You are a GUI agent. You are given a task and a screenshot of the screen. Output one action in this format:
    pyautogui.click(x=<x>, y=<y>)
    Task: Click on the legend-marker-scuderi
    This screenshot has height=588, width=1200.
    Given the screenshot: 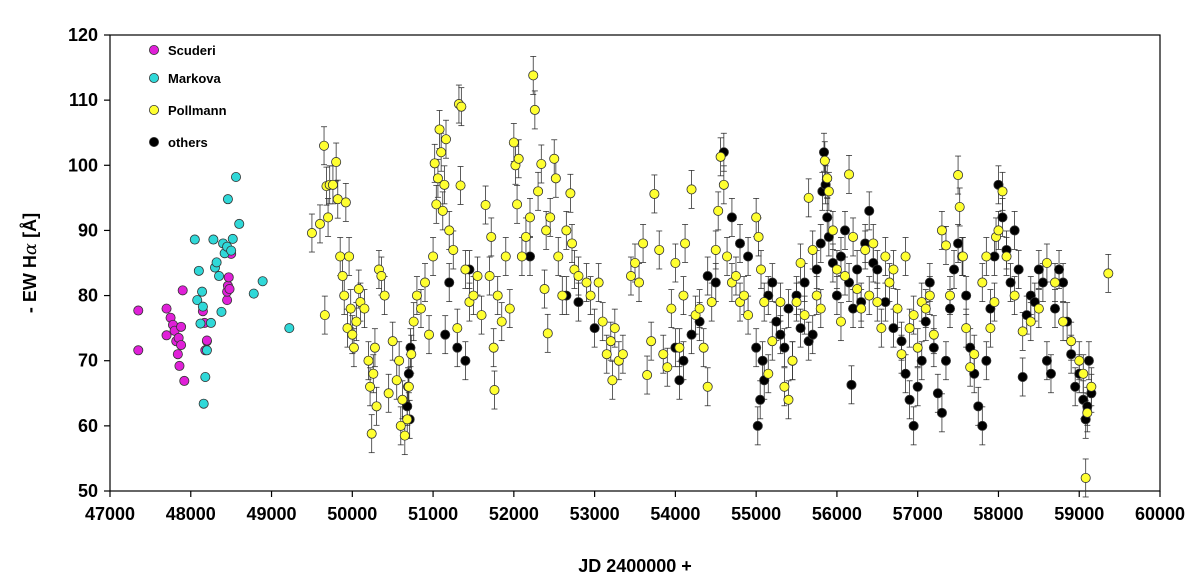 What is the action you would take?
    pyautogui.click(x=153, y=50)
    